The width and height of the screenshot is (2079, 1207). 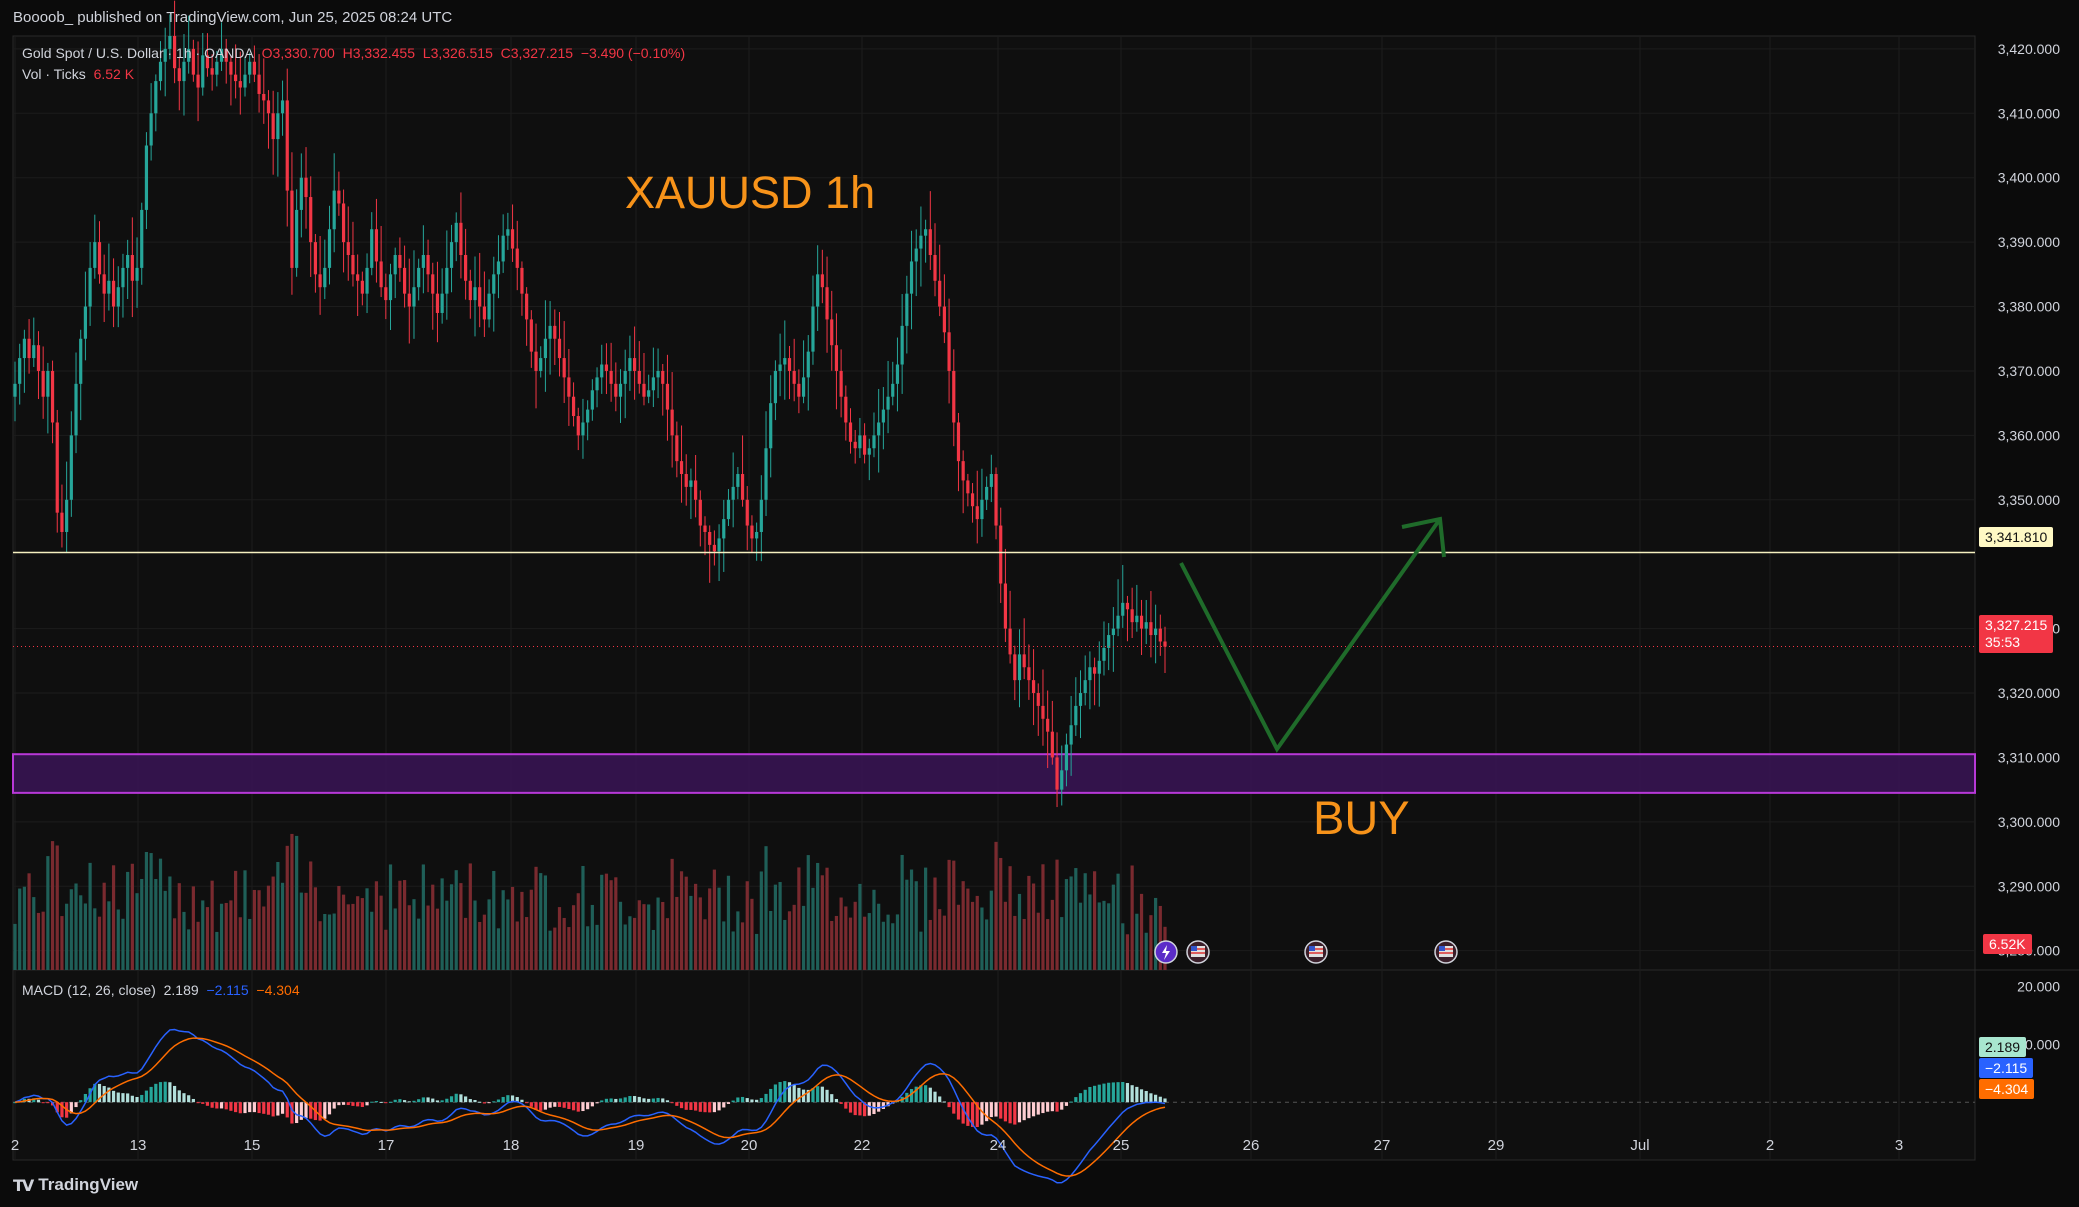 I want to click on economic-events, so click(x=1306, y=952).